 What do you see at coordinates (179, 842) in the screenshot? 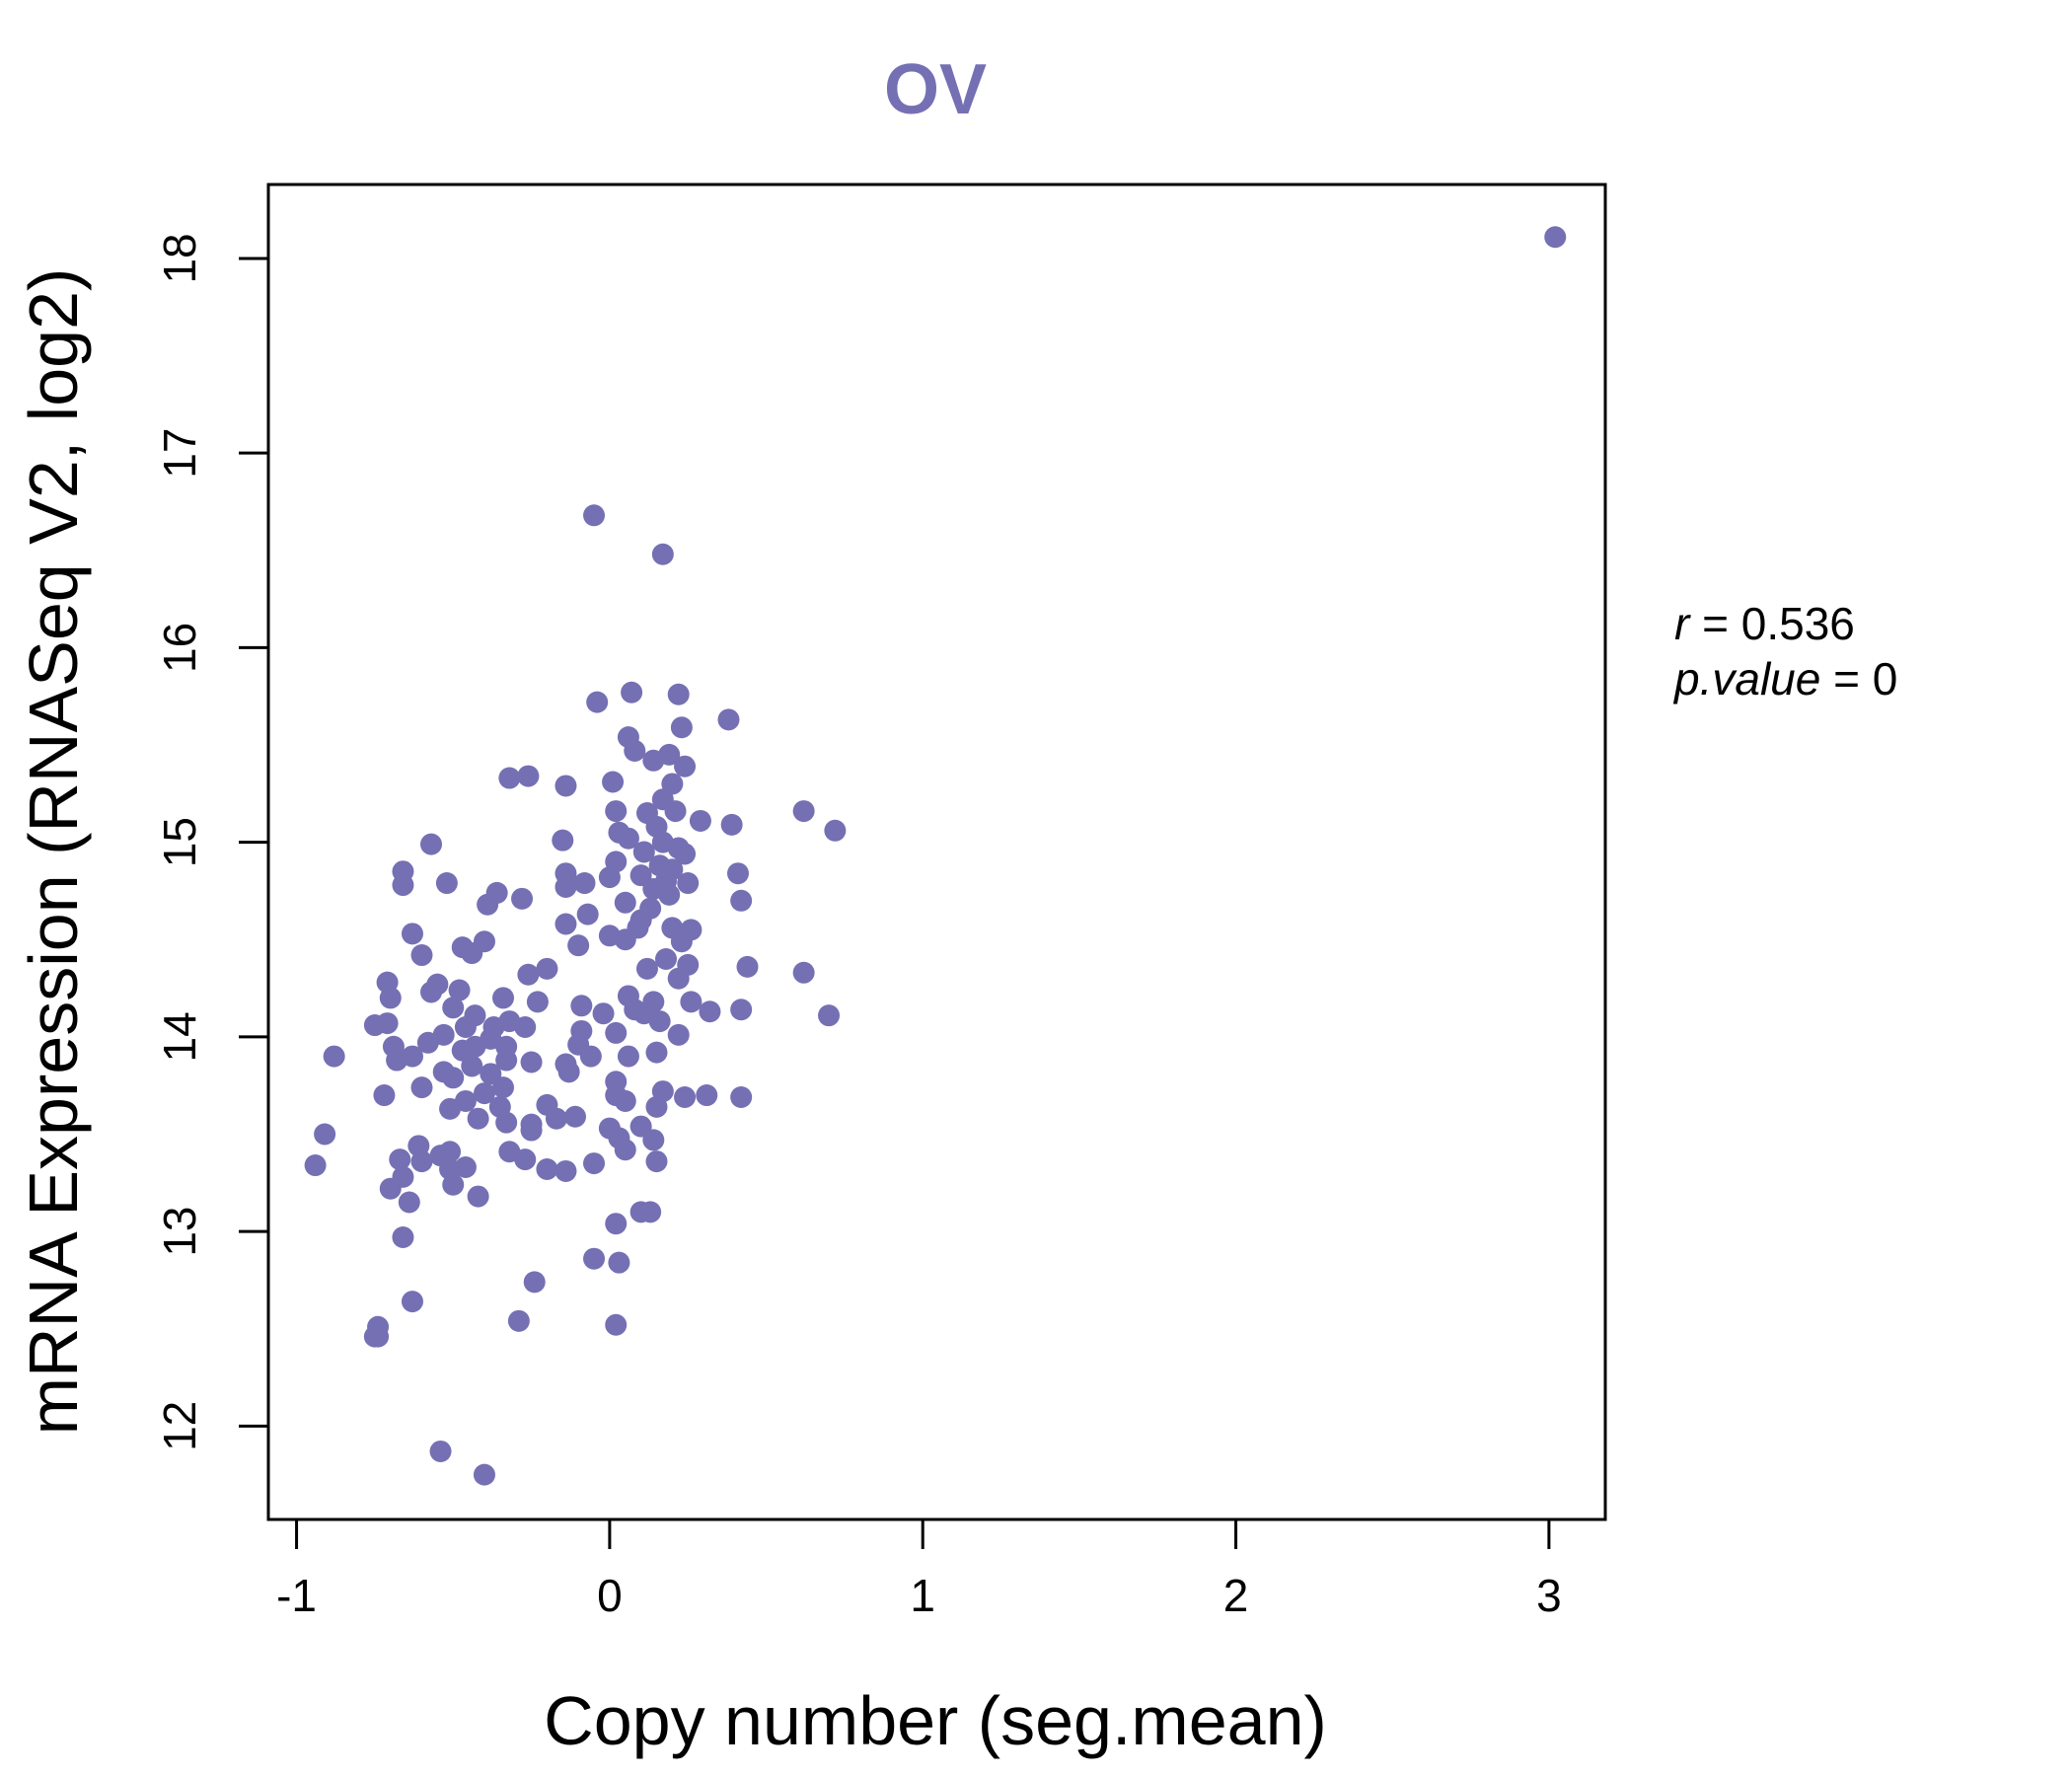
I see `y-tick-label: 15` at bounding box center [179, 842].